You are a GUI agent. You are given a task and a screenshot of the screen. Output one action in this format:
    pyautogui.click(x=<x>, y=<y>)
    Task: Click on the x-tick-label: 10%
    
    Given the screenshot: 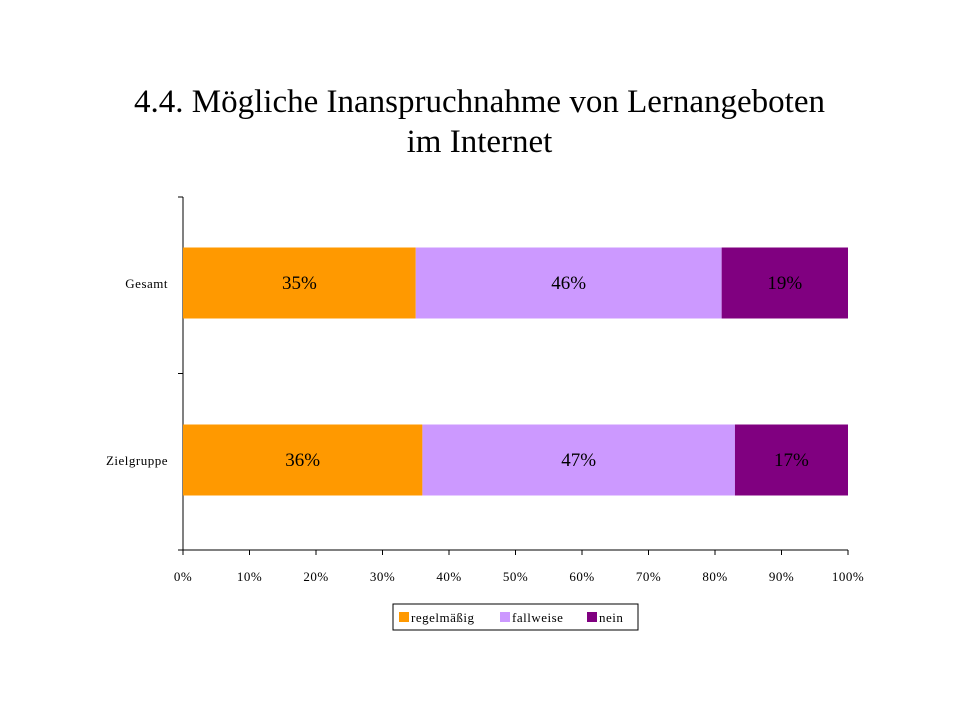 What is the action you would take?
    pyautogui.click(x=249, y=576)
    